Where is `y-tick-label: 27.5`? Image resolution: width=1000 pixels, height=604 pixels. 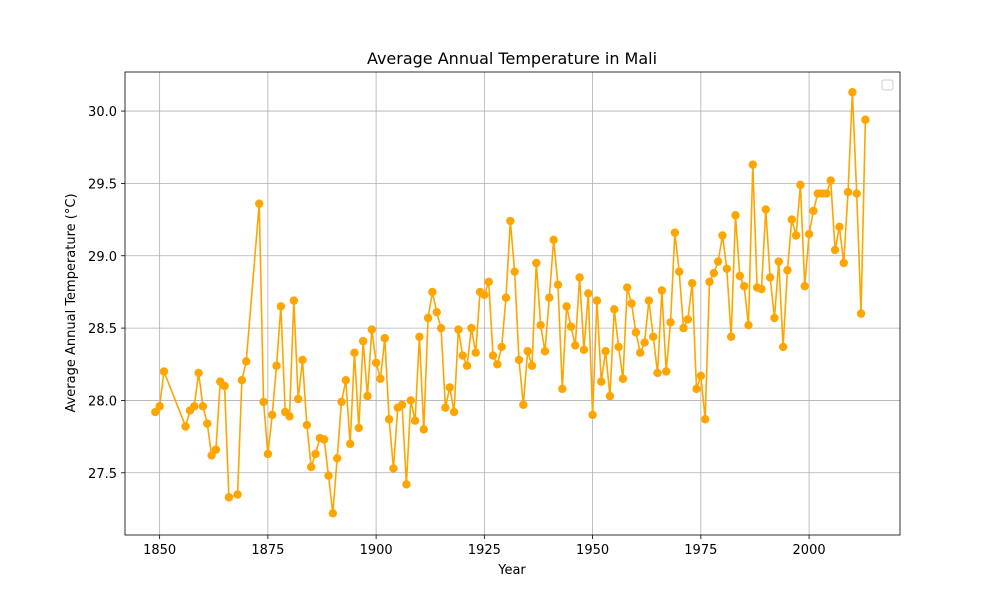
y-tick-label: 27.5 is located at coordinates (102, 474).